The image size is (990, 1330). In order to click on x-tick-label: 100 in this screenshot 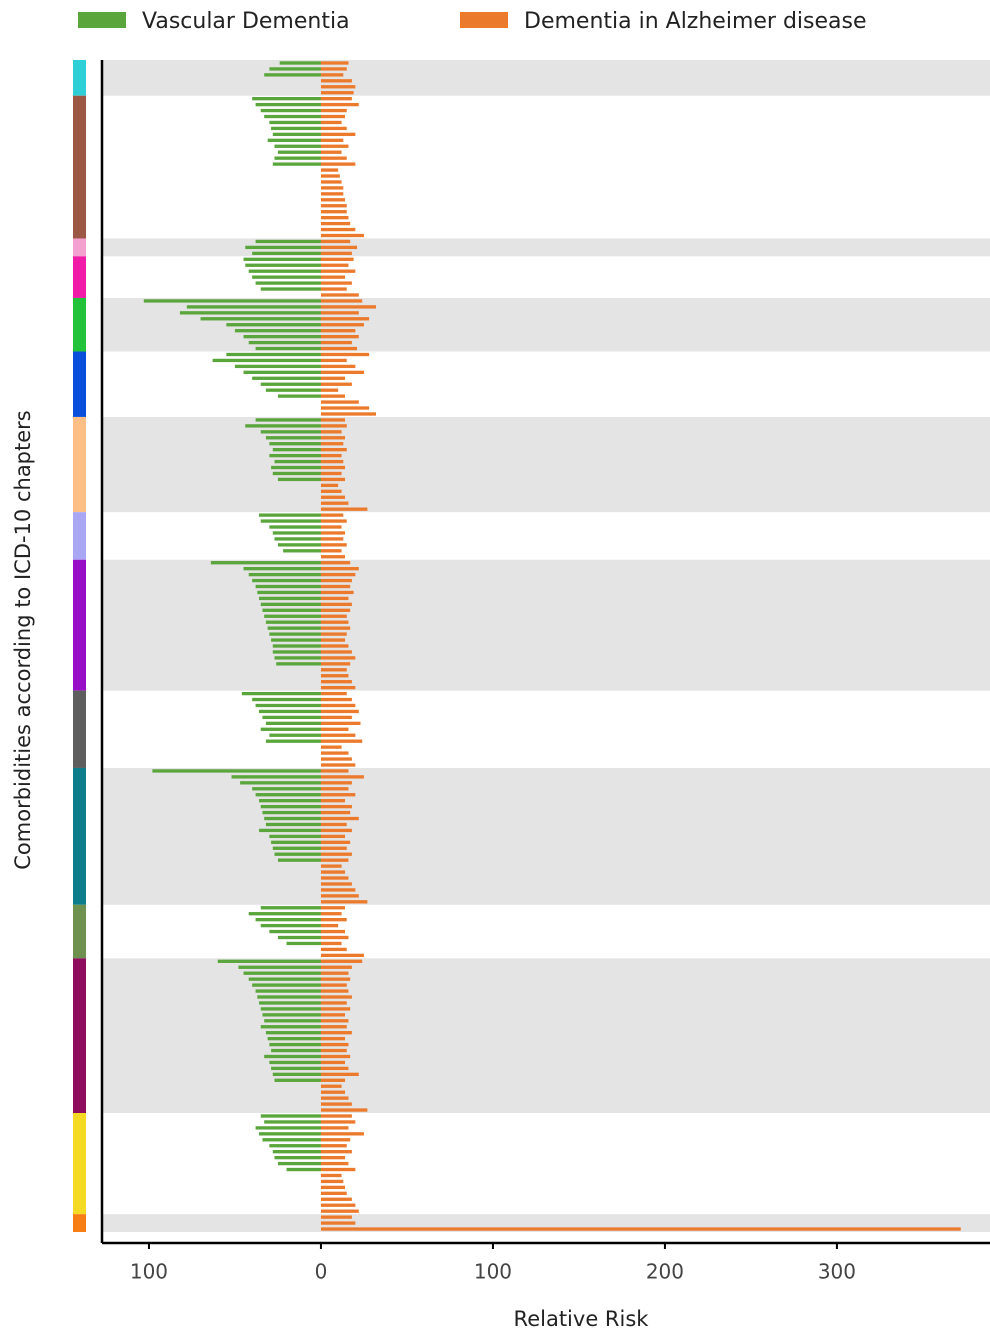, I will do `click(493, 1272)`.